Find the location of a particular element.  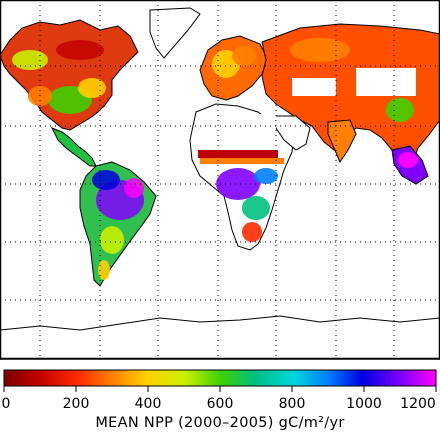

colorbar-tick-label: 600 is located at coordinates (220, 404).